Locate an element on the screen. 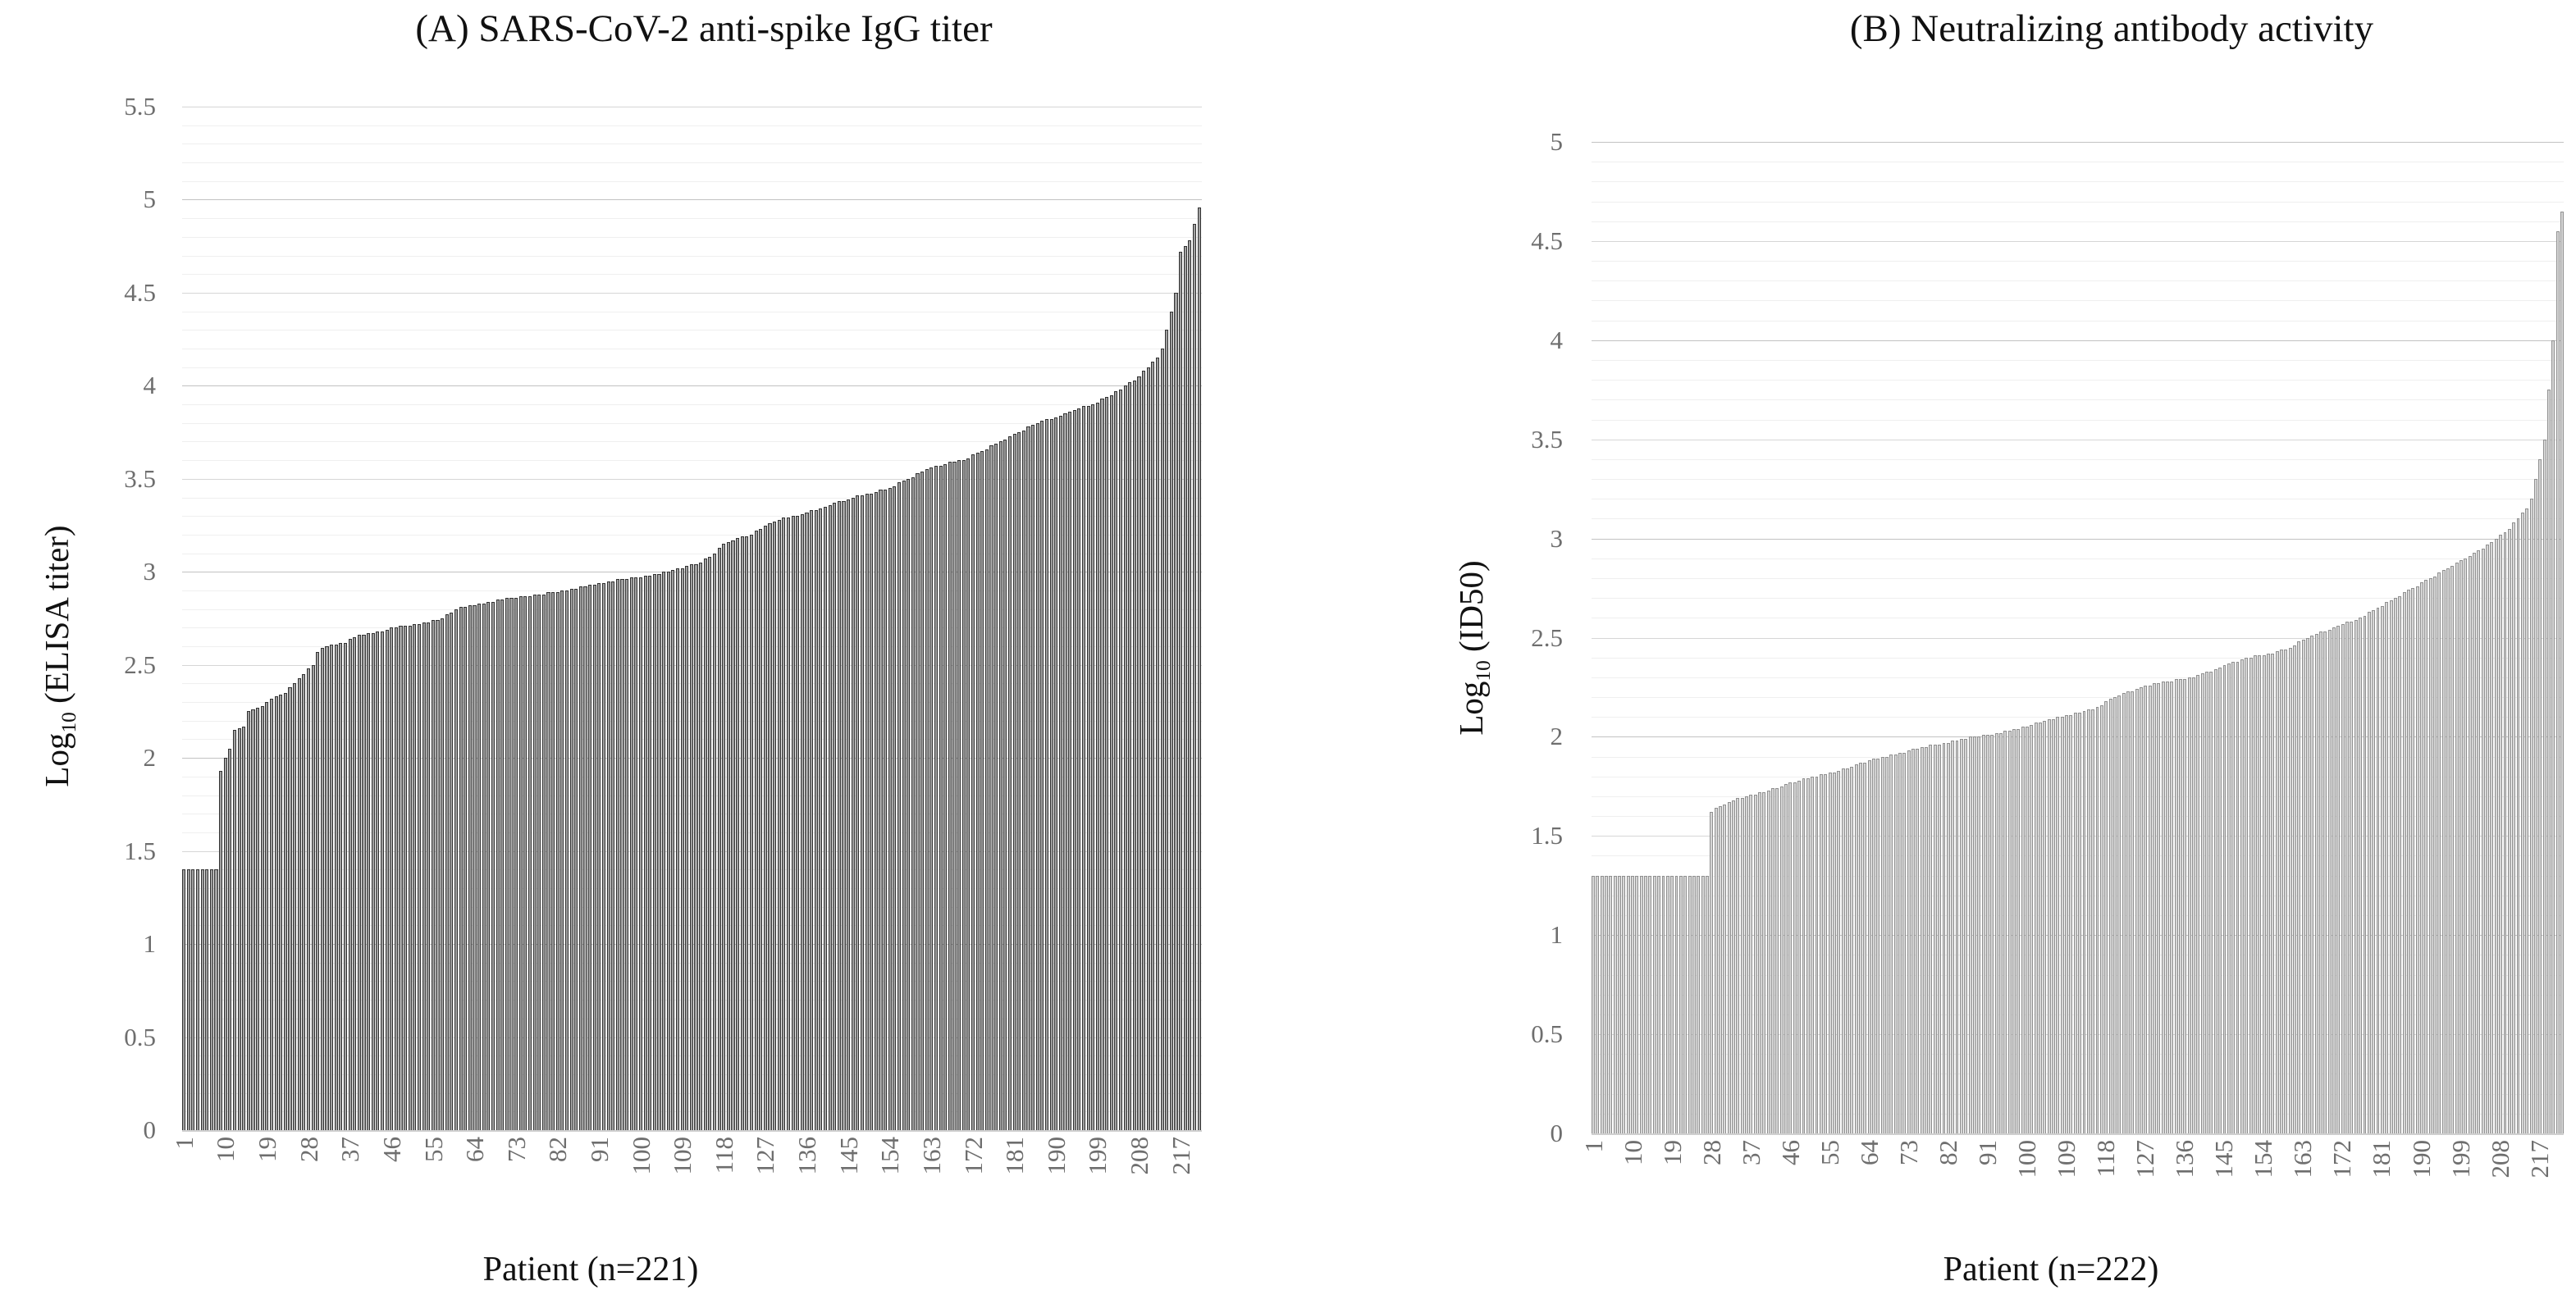 The height and width of the screenshot is (1313, 2576). x-axis-title-a: Patient (n=221) is located at coordinates (591, 1269).